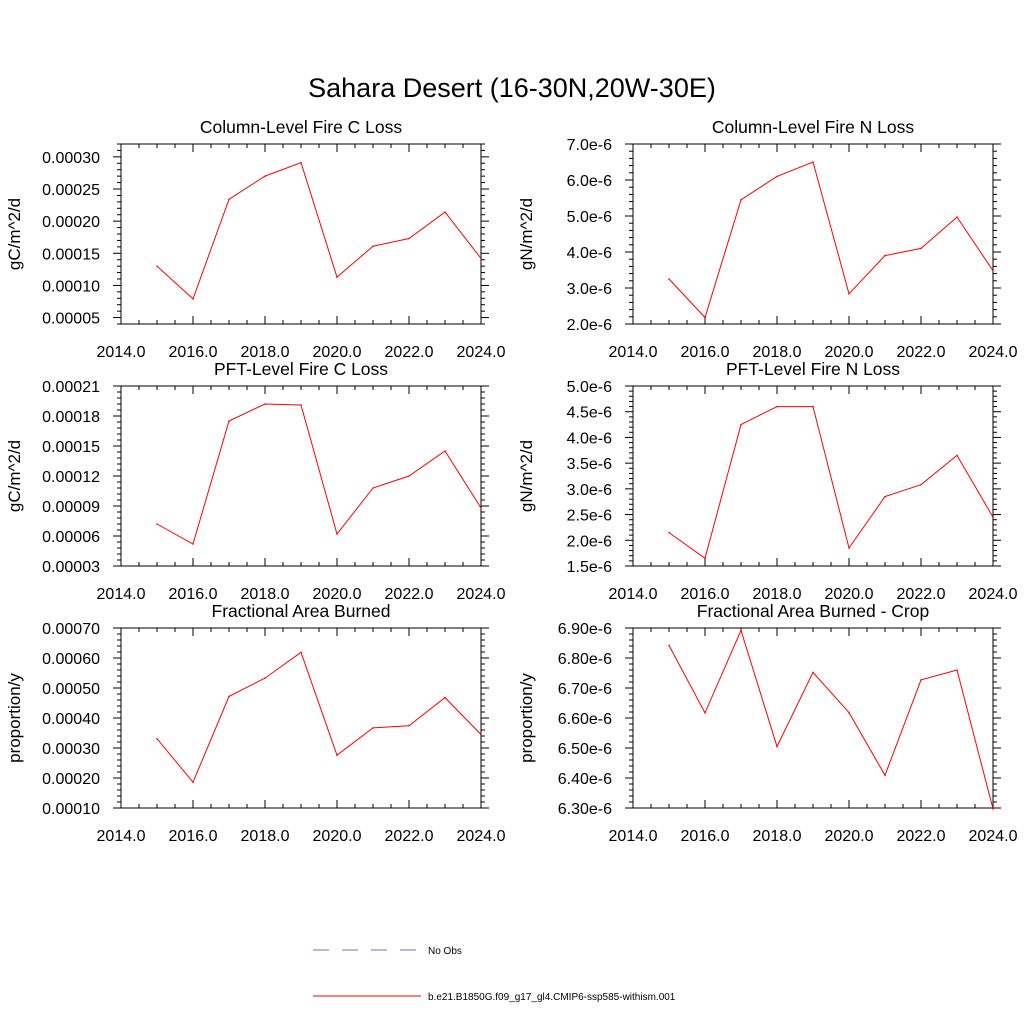  What do you see at coordinates (319, 717) in the screenshot?
I see `chart5-series-line` at bounding box center [319, 717].